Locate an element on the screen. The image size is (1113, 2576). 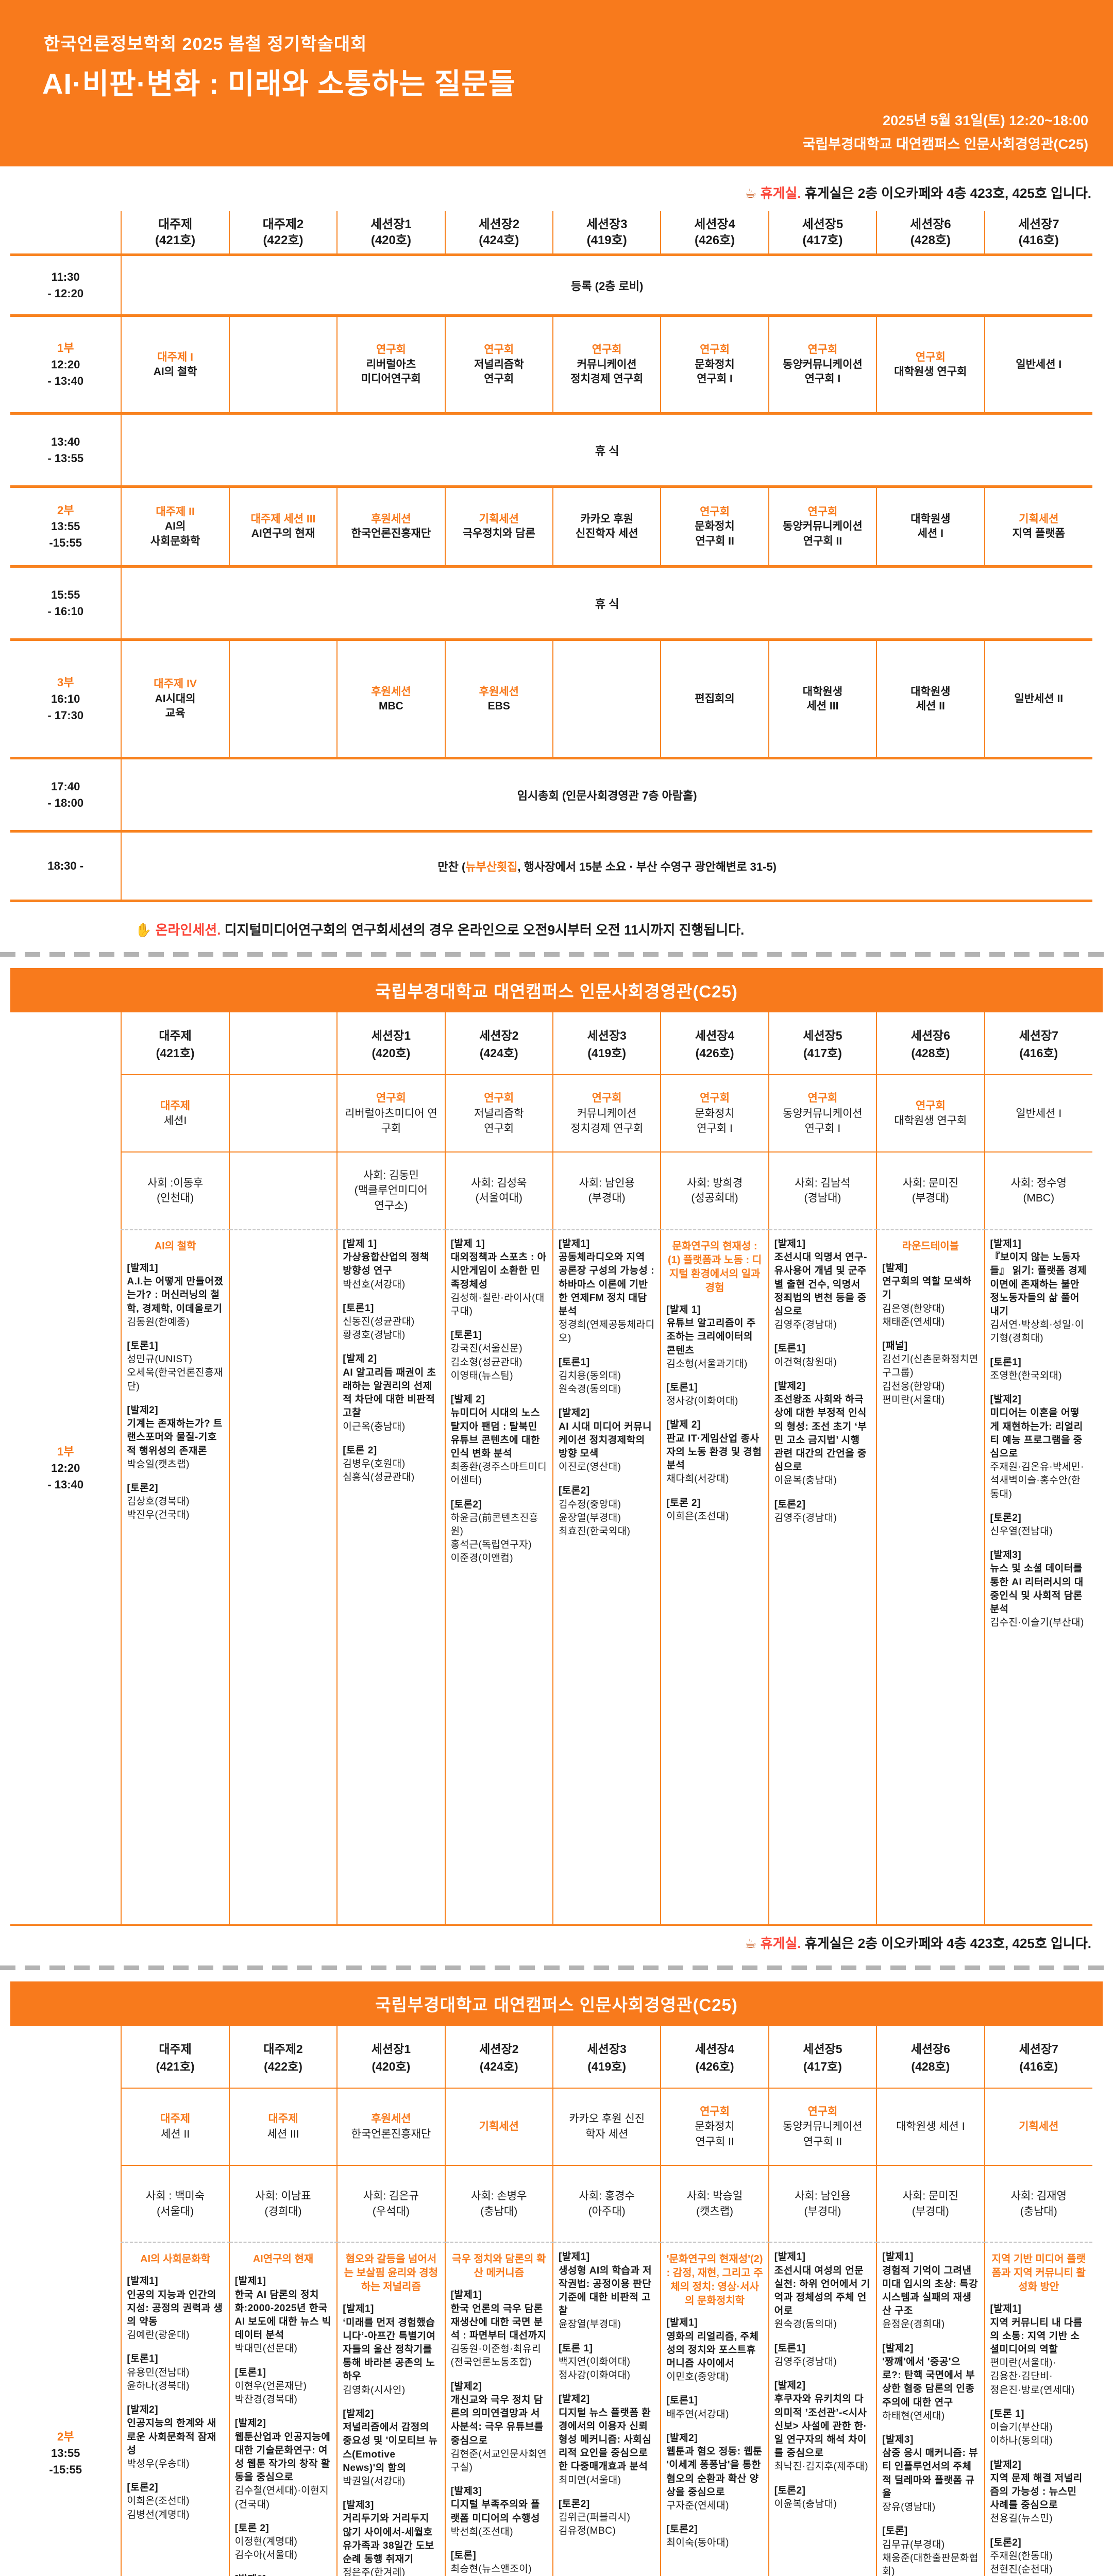
session-chair: 사회: 김성욱 (서울여대) is located at coordinates (499, 1191).